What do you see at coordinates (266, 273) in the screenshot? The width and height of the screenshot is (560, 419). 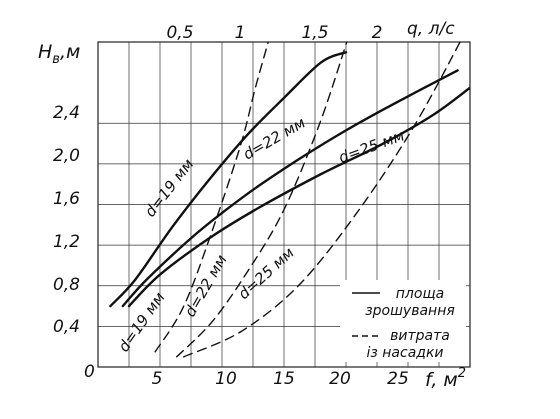 I see `flow-curve-label: d=25 мм` at bounding box center [266, 273].